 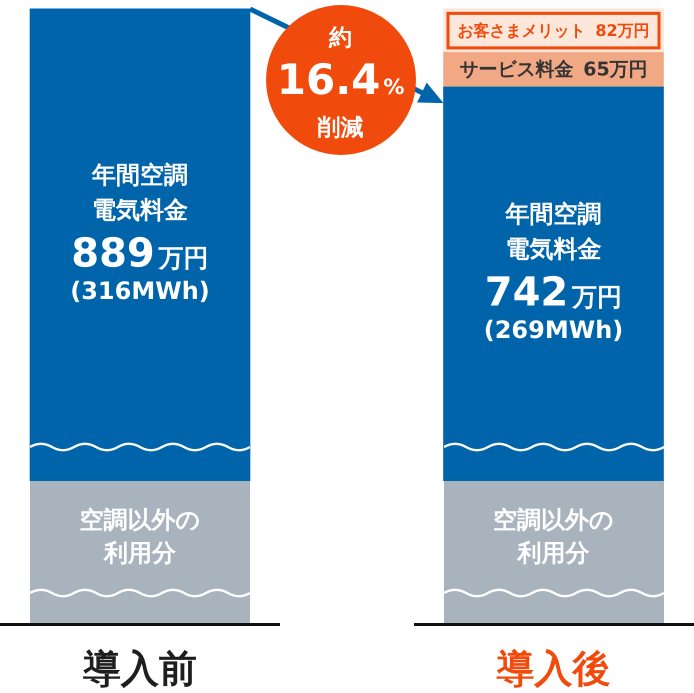 I want to click on data-label: 889万円 (316MWh), so click(x=140, y=268).